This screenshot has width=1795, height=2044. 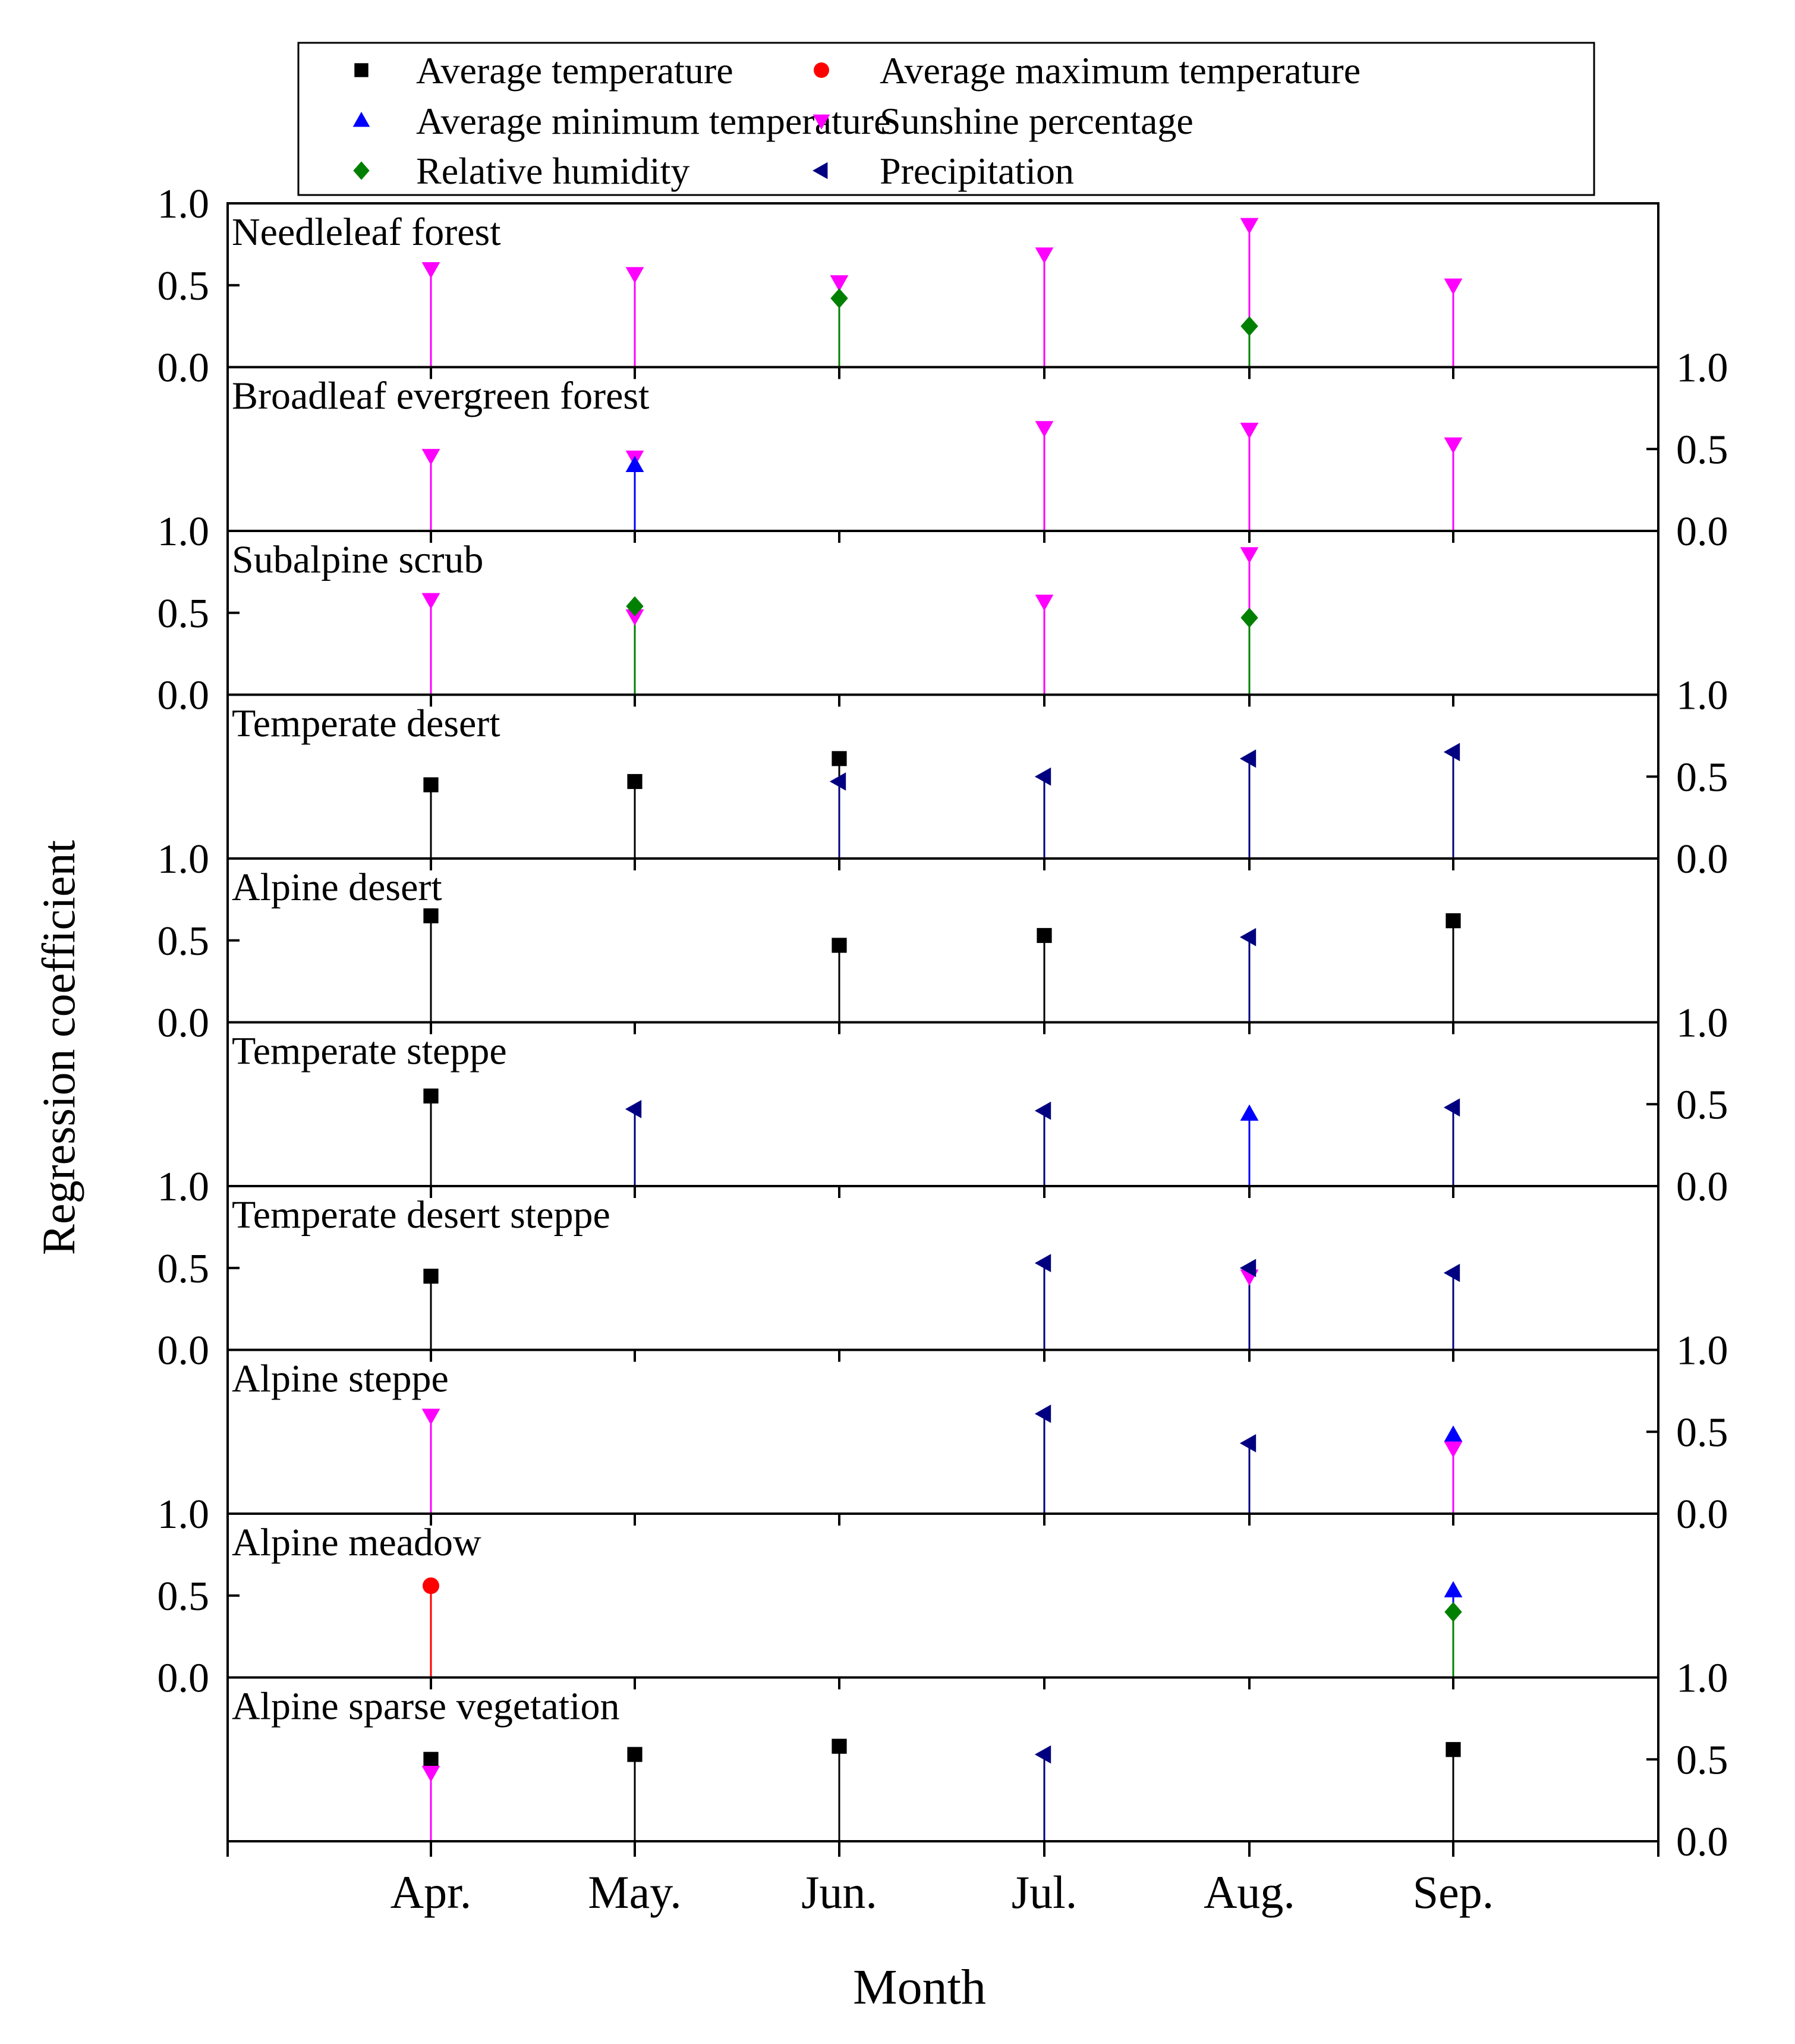 I want to click on panel-title: Alpine desert, so click(x=337, y=887).